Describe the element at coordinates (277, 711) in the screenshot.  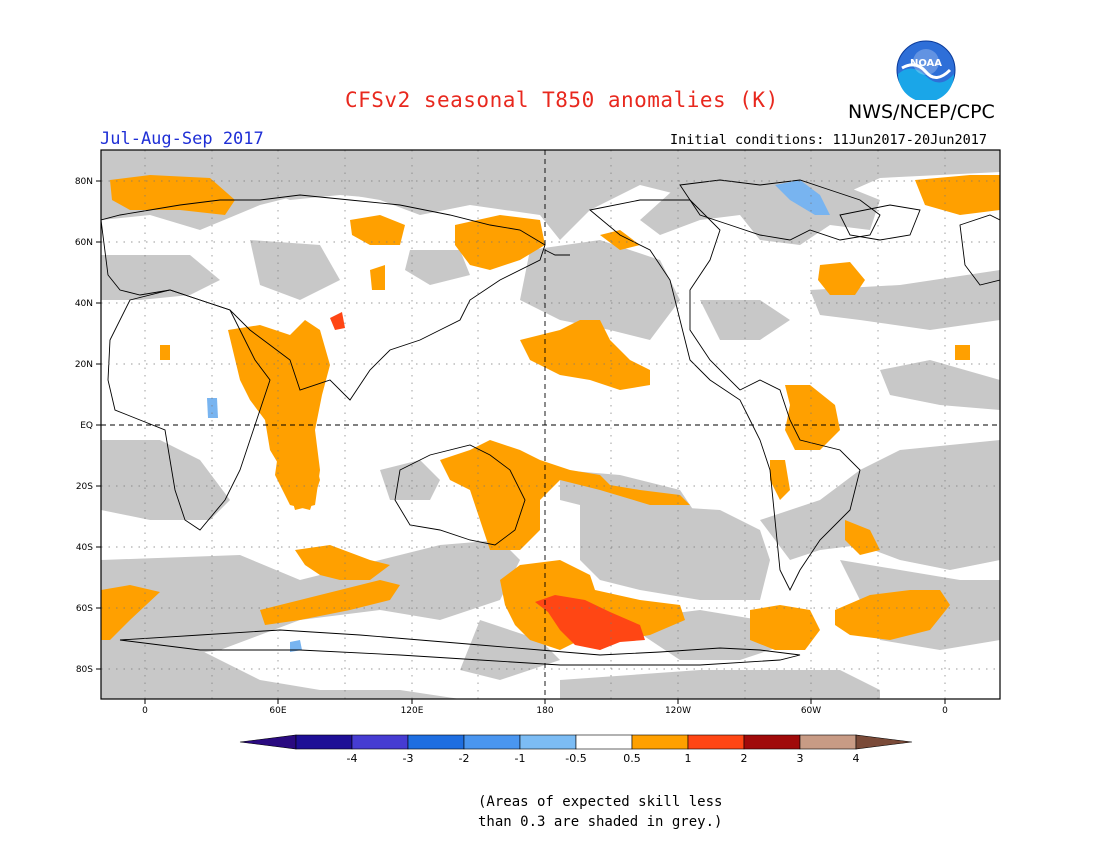
I see `lon-label: 60E` at that location.